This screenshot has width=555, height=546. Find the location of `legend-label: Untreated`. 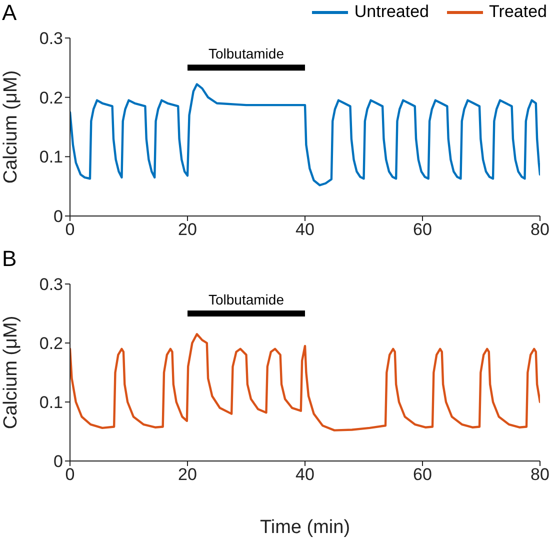

legend-label: Untreated is located at coordinates (392, 12).